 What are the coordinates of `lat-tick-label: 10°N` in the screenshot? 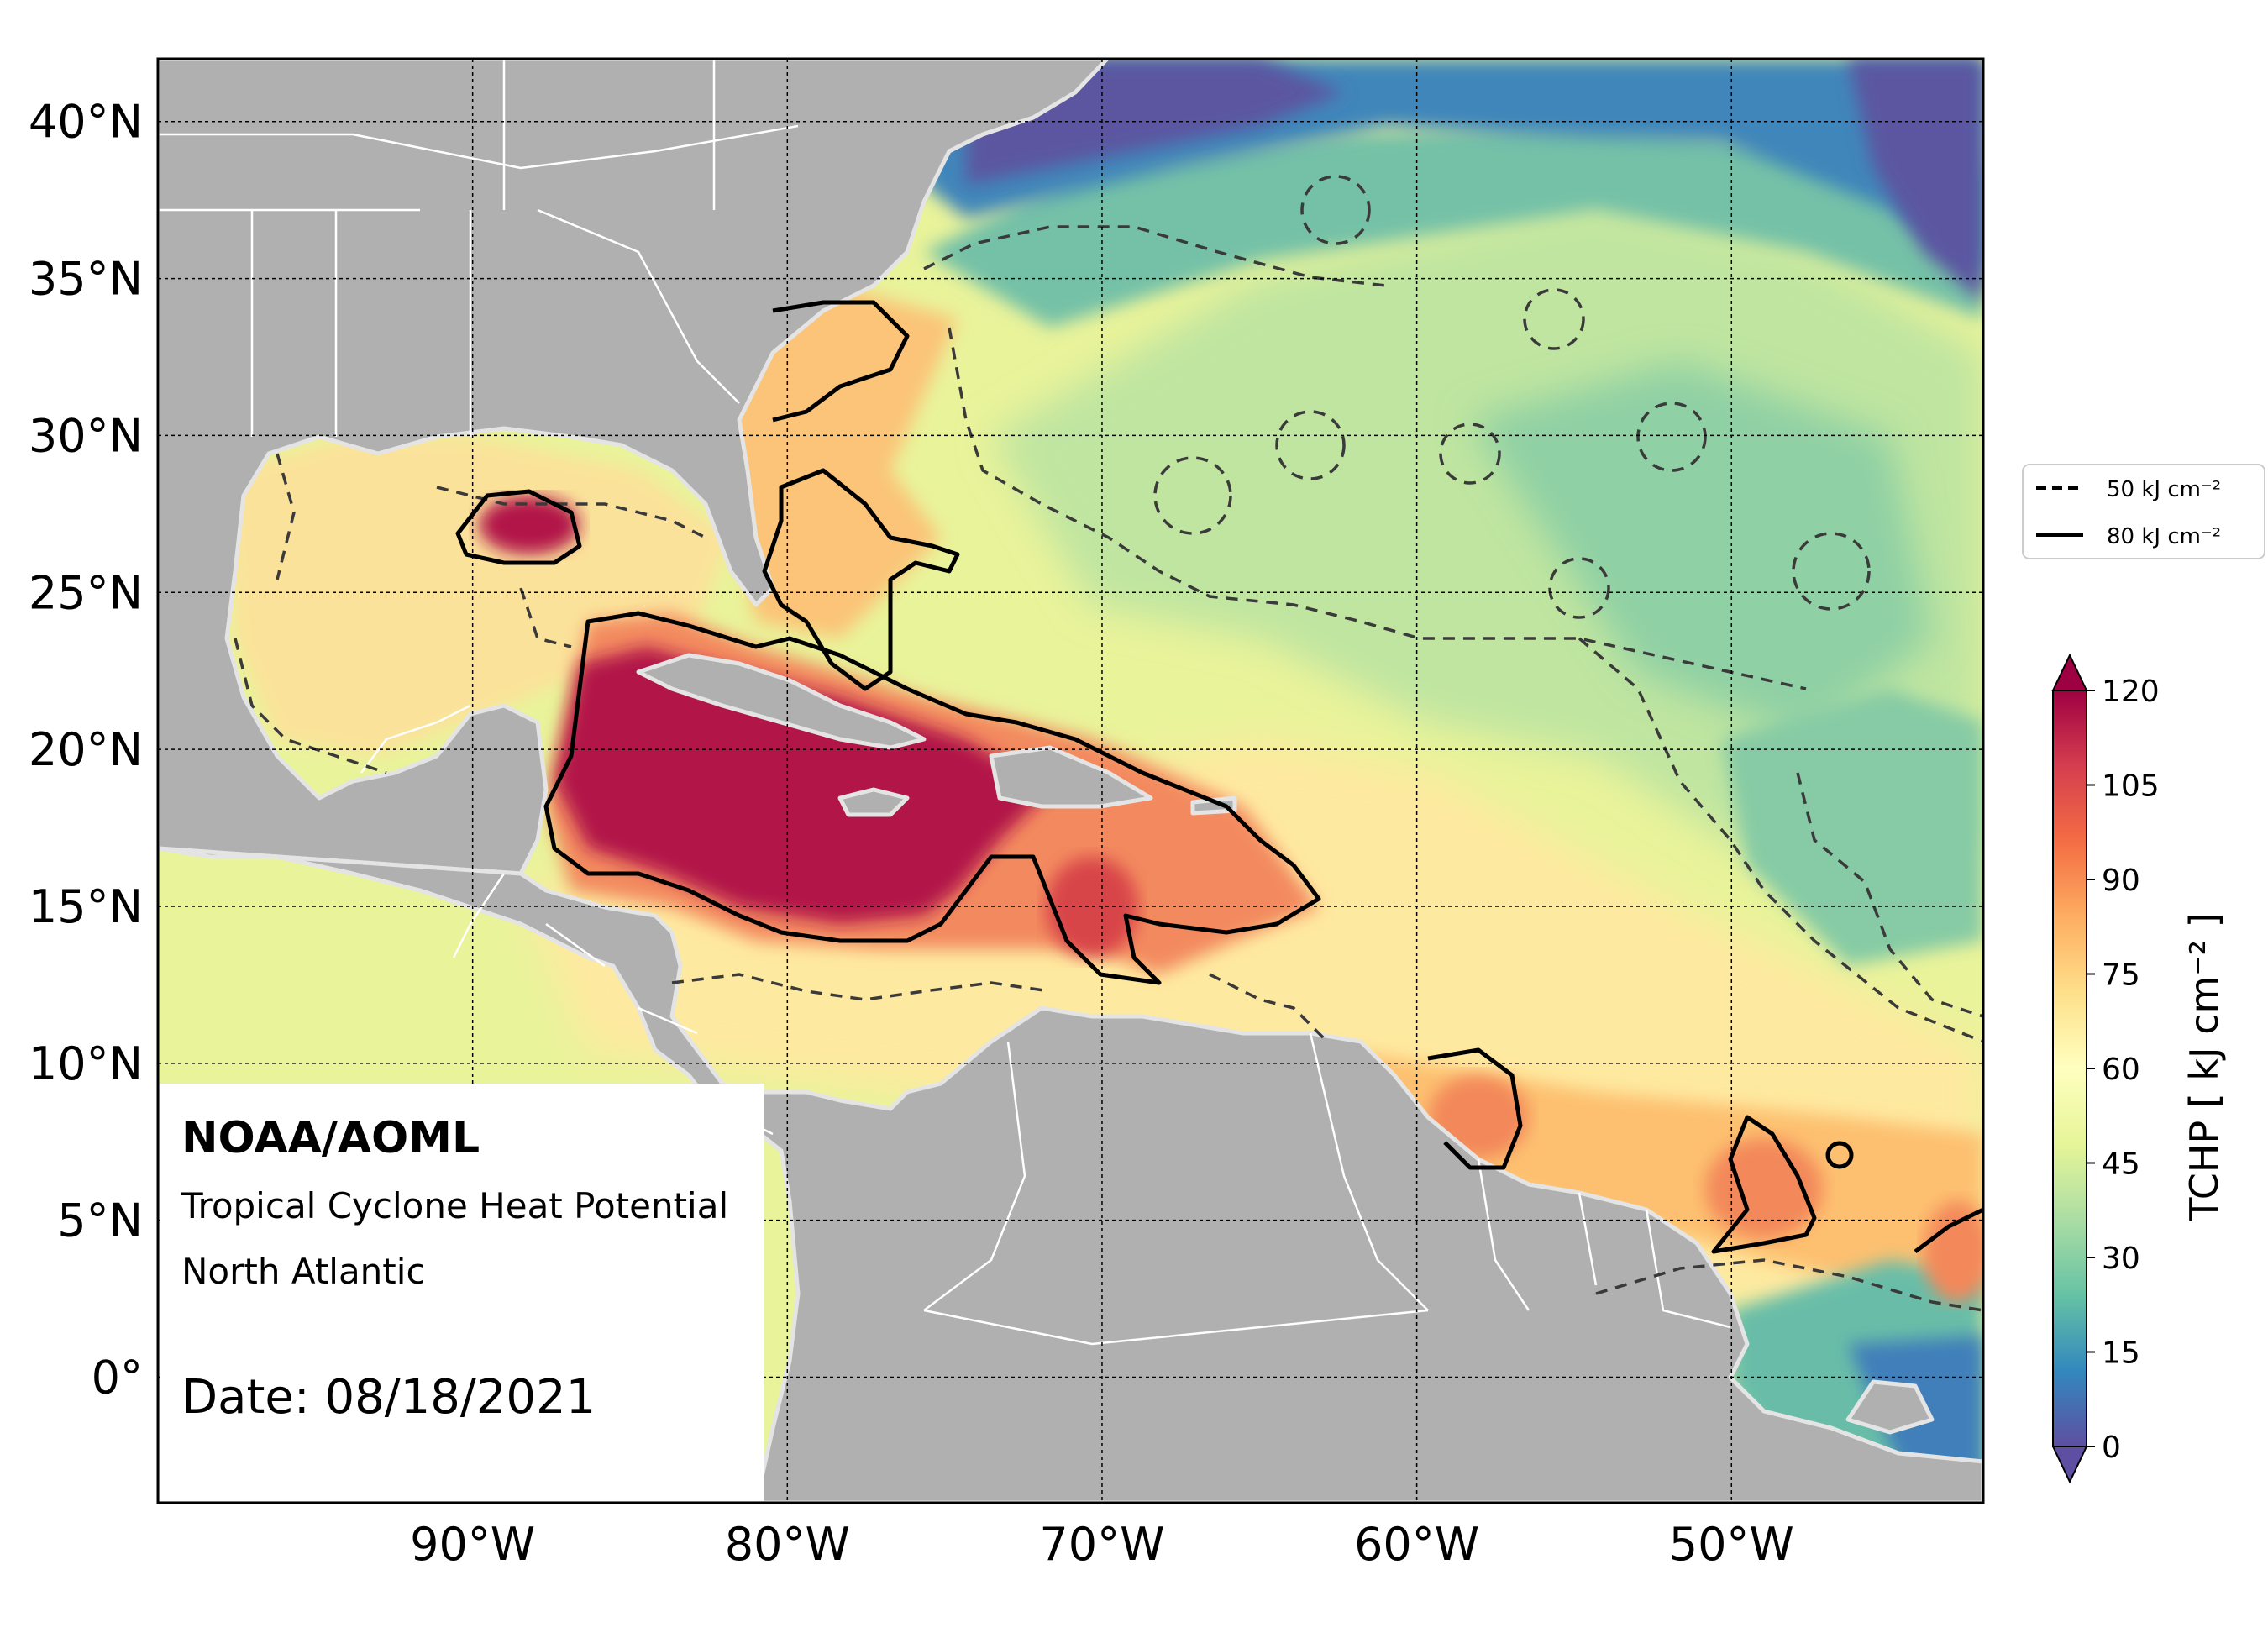 It's located at (86, 1063).